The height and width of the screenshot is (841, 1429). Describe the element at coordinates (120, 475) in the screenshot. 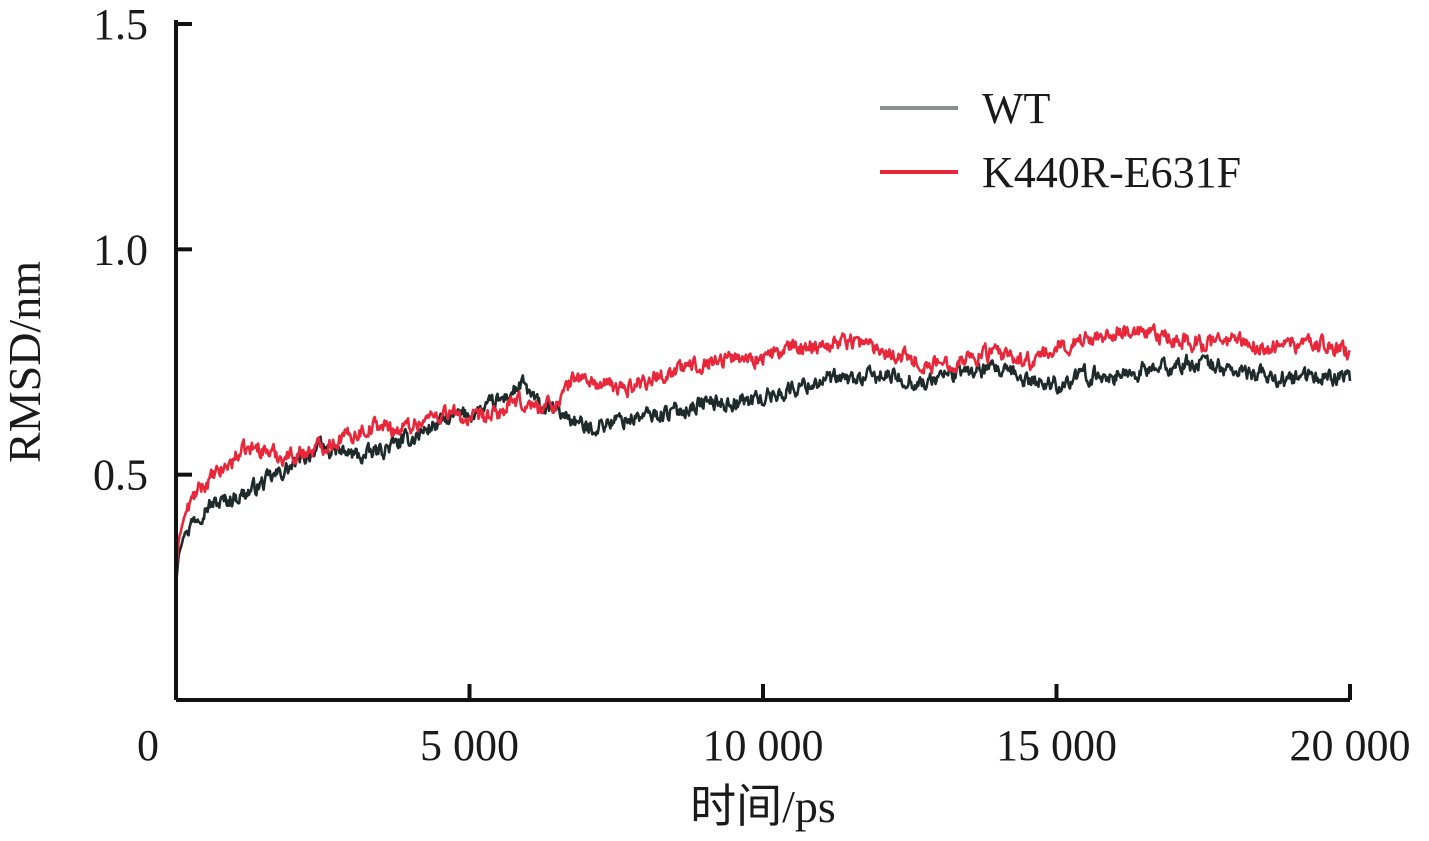

I see `y-tick-label: 0.5` at that location.